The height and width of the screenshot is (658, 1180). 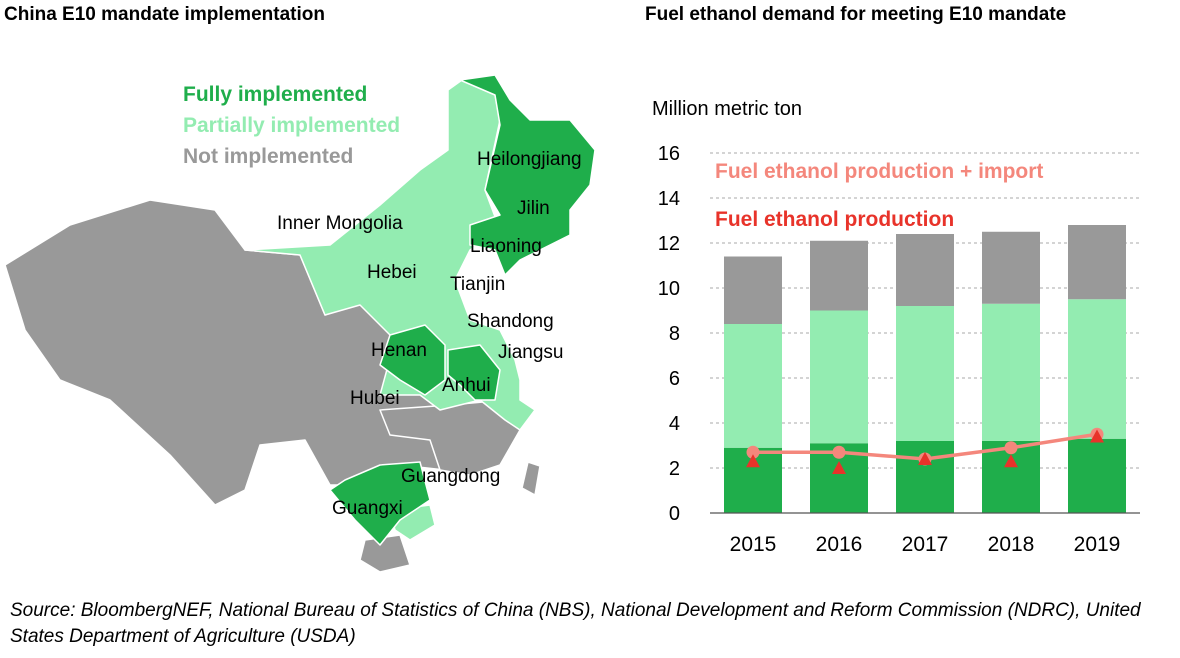 What do you see at coordinates (451, 476) in the screenshot?
I see `label-guangdong: Guangdong` at bounding box center [451, 476].